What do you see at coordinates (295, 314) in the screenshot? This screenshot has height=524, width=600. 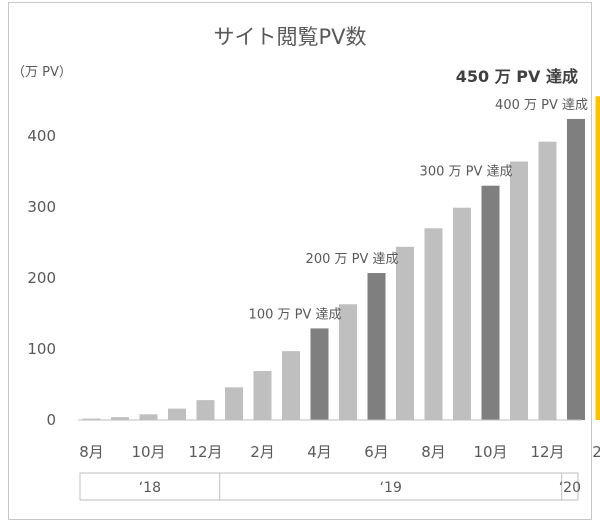 I see `milestone-annotation: 100 万 PV 達成` at bounding box center [295, 314].